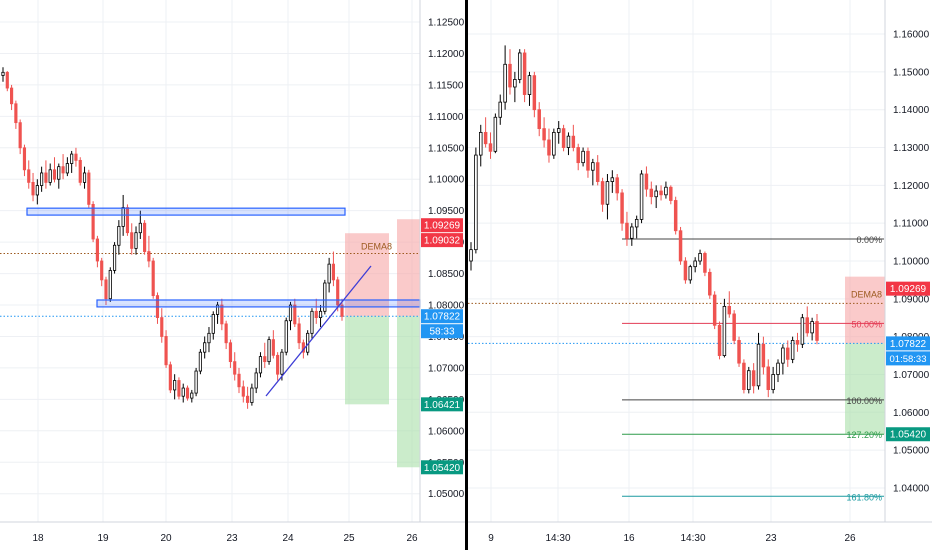 This screenshot has width=932, height=550. What do you see at coordinates (692, 538) in the screenshot?
I see `right-time-tick: 14:30` at bounding box center [692, 538].